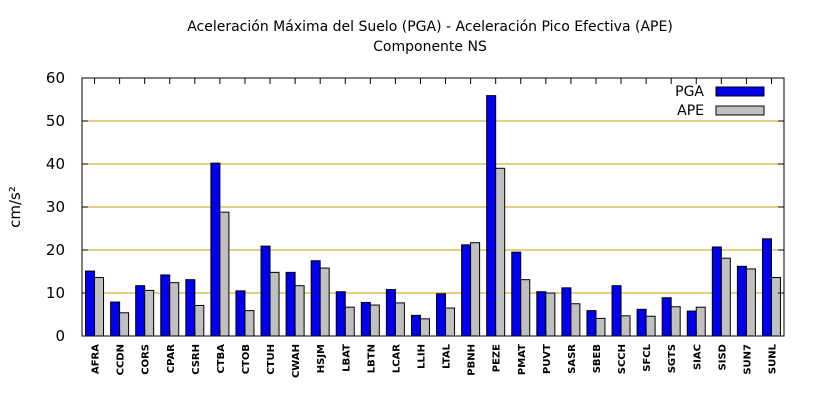 The width and height of the screenshot is (820, 404). What do you see at coordinates (550, 314) in the screenshot?
I see `bar-ape-puvt` at bounding box center [550, 314].